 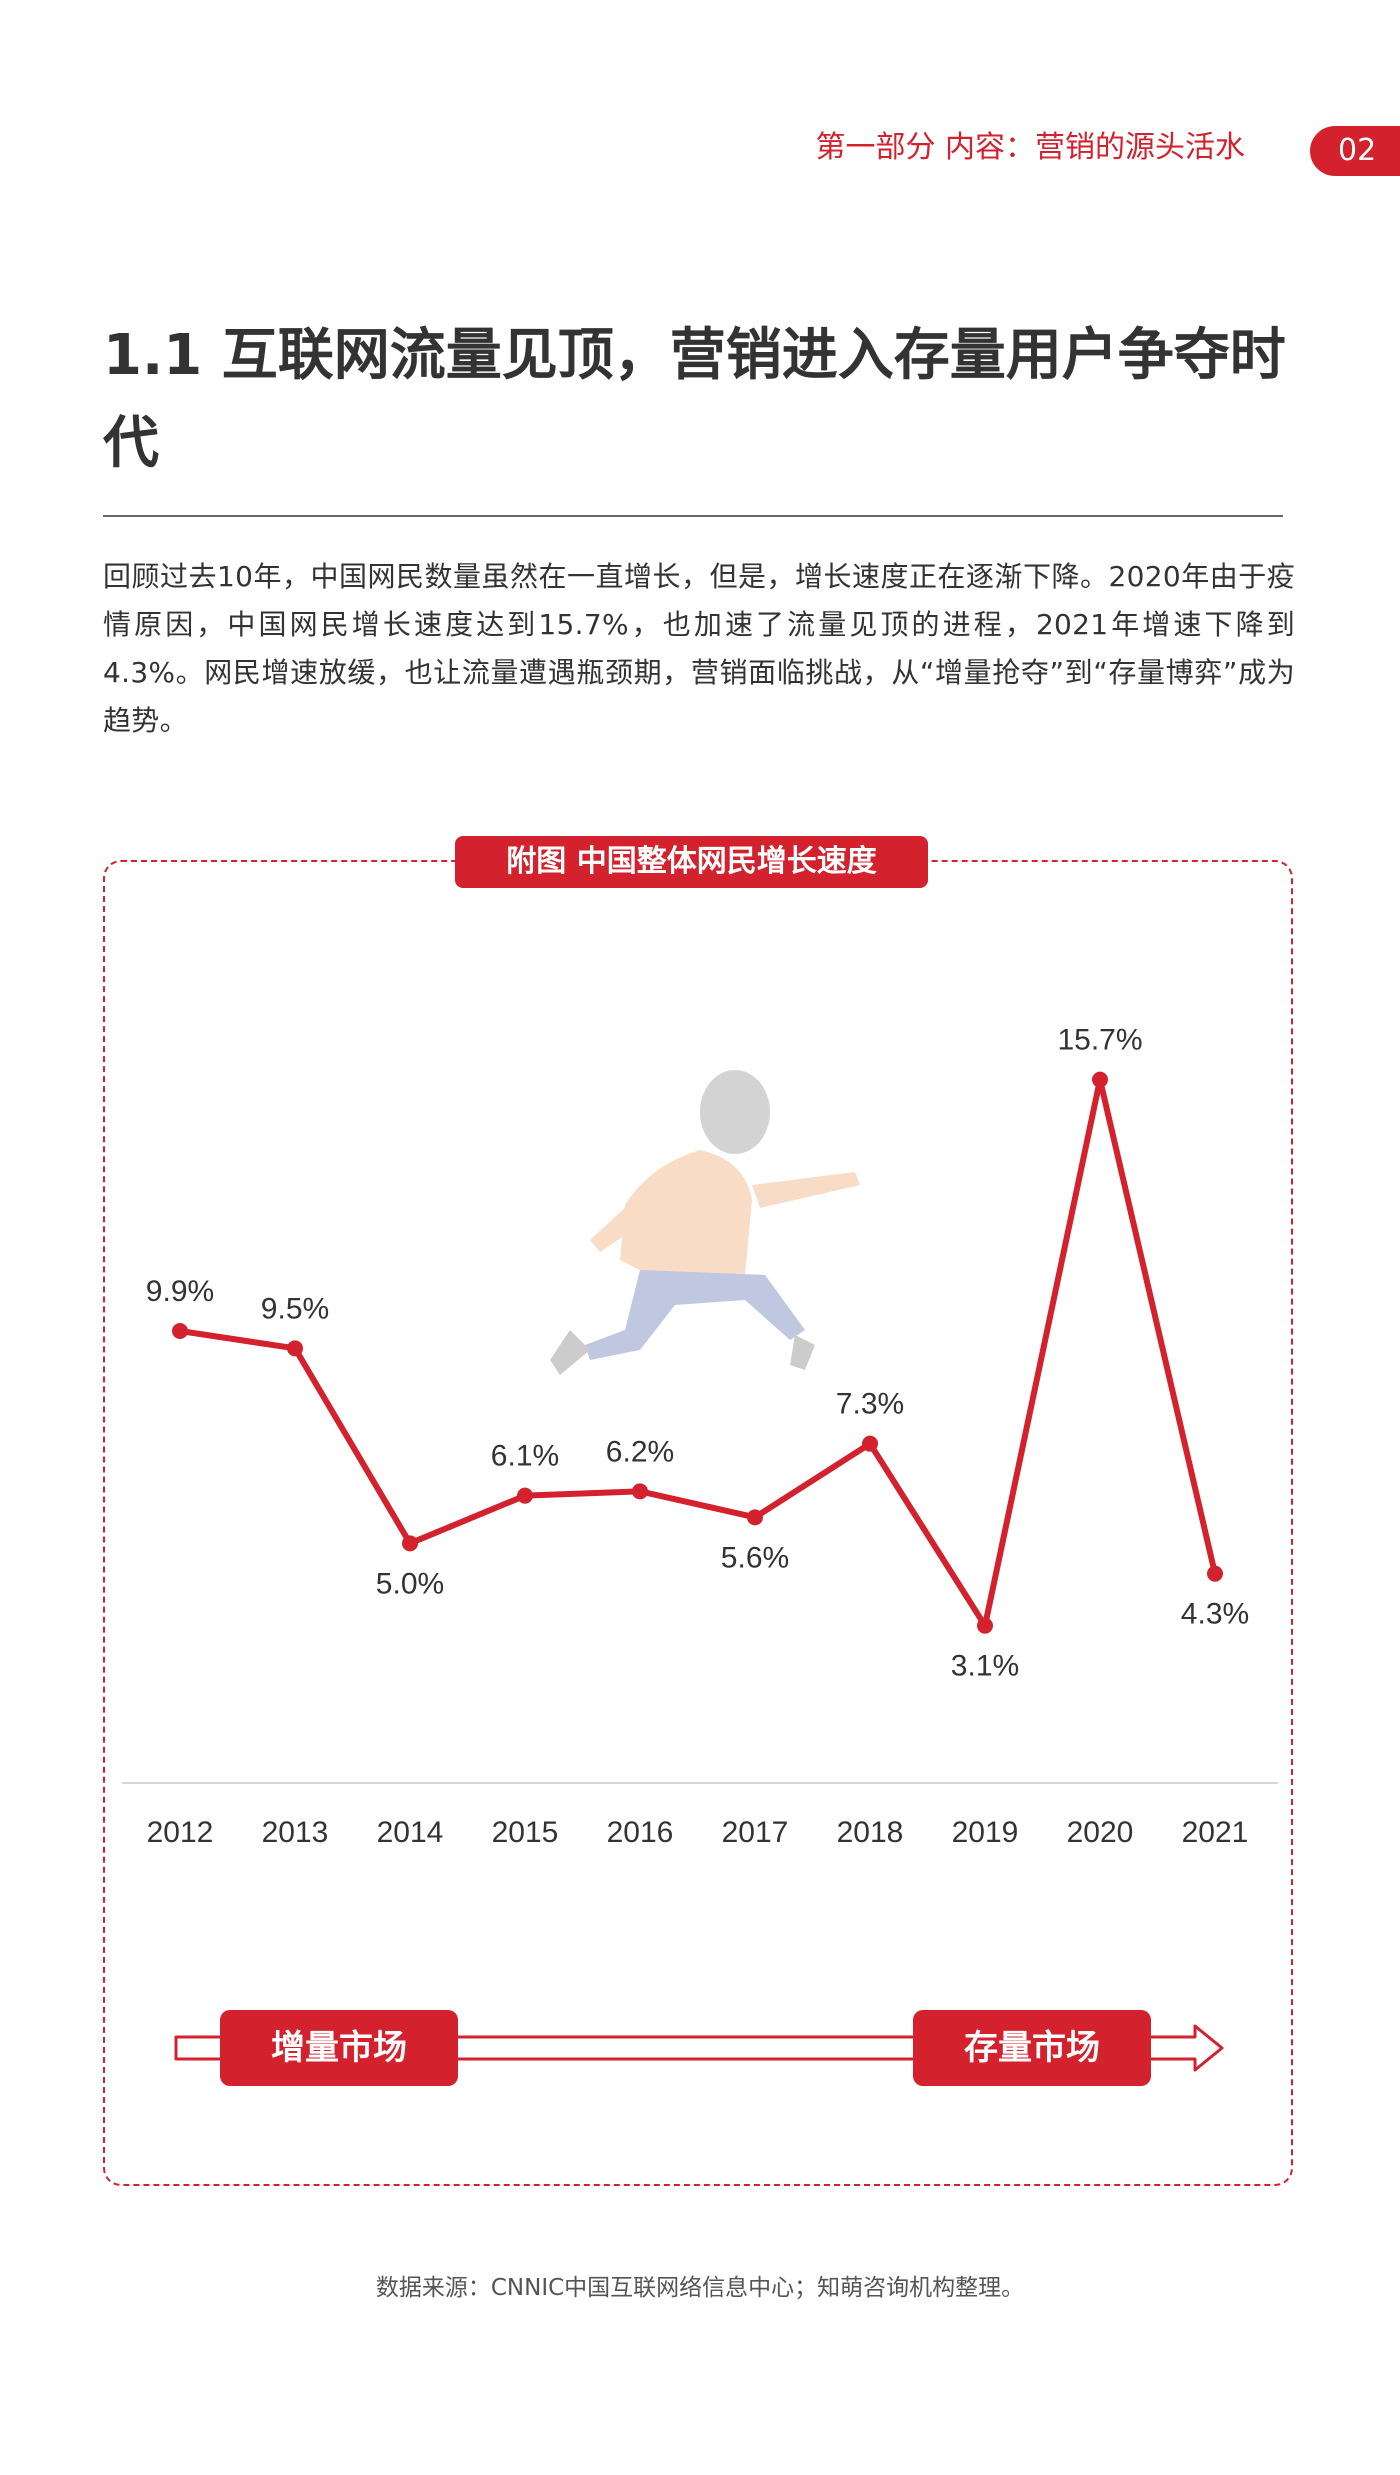 What do you see at coordinates (985, 1832) in the screenshot?
I see `x-tick-2019: 2019` at bounding box center [985, 1832].